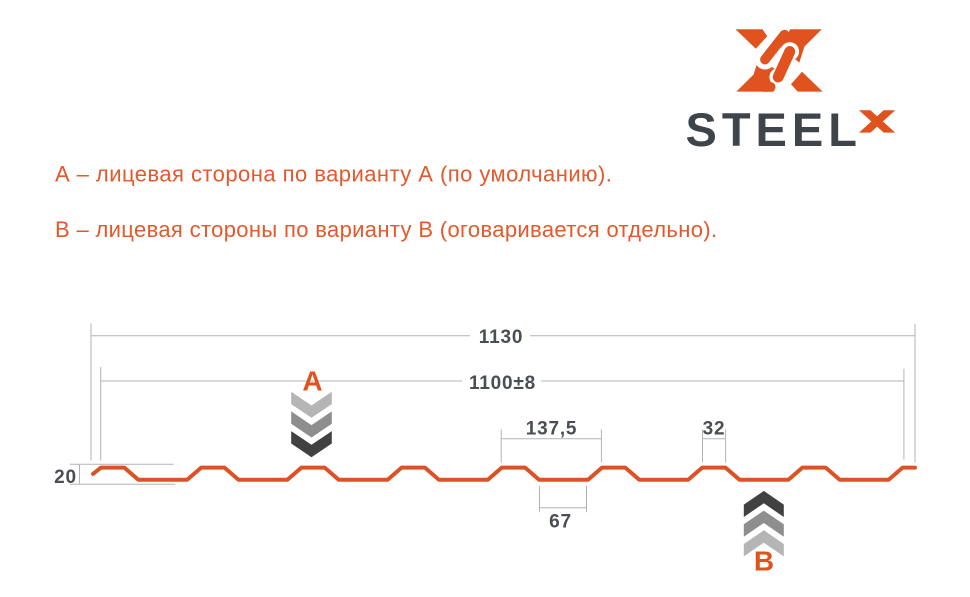 The height and width of the screenshot is (597, 970). What do you see at coordinates (714, 429) in the screenshot?
I see `svg-text: 32` at bounding box center [714, 429].